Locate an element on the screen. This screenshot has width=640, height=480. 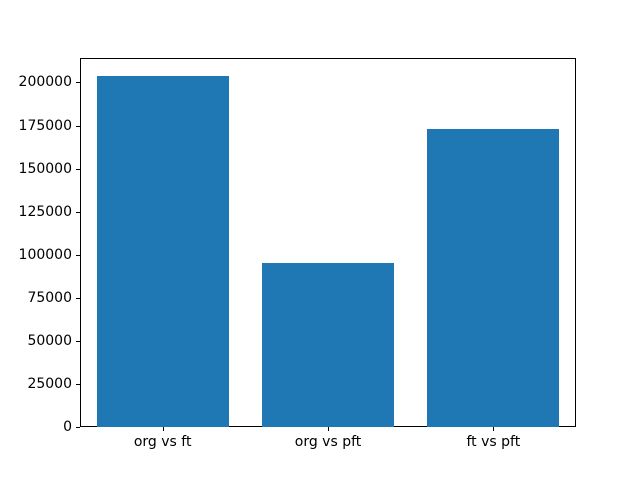
y-tick-label: 25000 is located at coordinates (49, 383).